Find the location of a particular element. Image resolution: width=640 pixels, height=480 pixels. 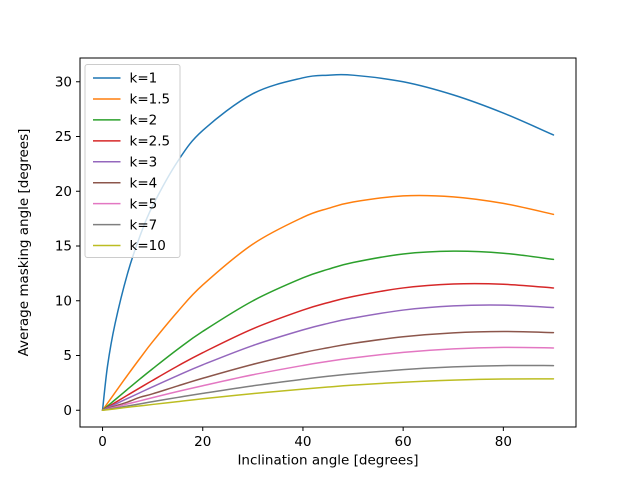

legend-box is located at coordinates (132, 161).